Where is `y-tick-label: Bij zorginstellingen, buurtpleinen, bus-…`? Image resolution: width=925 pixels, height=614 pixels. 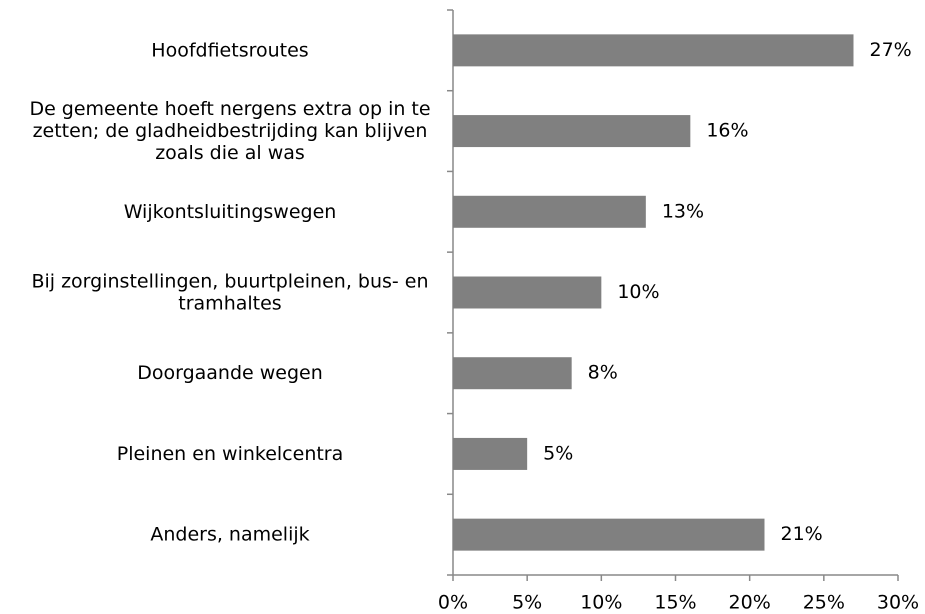
y-tick-label: Bij zorginstellingen, buurtpleinen, bus-… is located at coordinates (229, 292).